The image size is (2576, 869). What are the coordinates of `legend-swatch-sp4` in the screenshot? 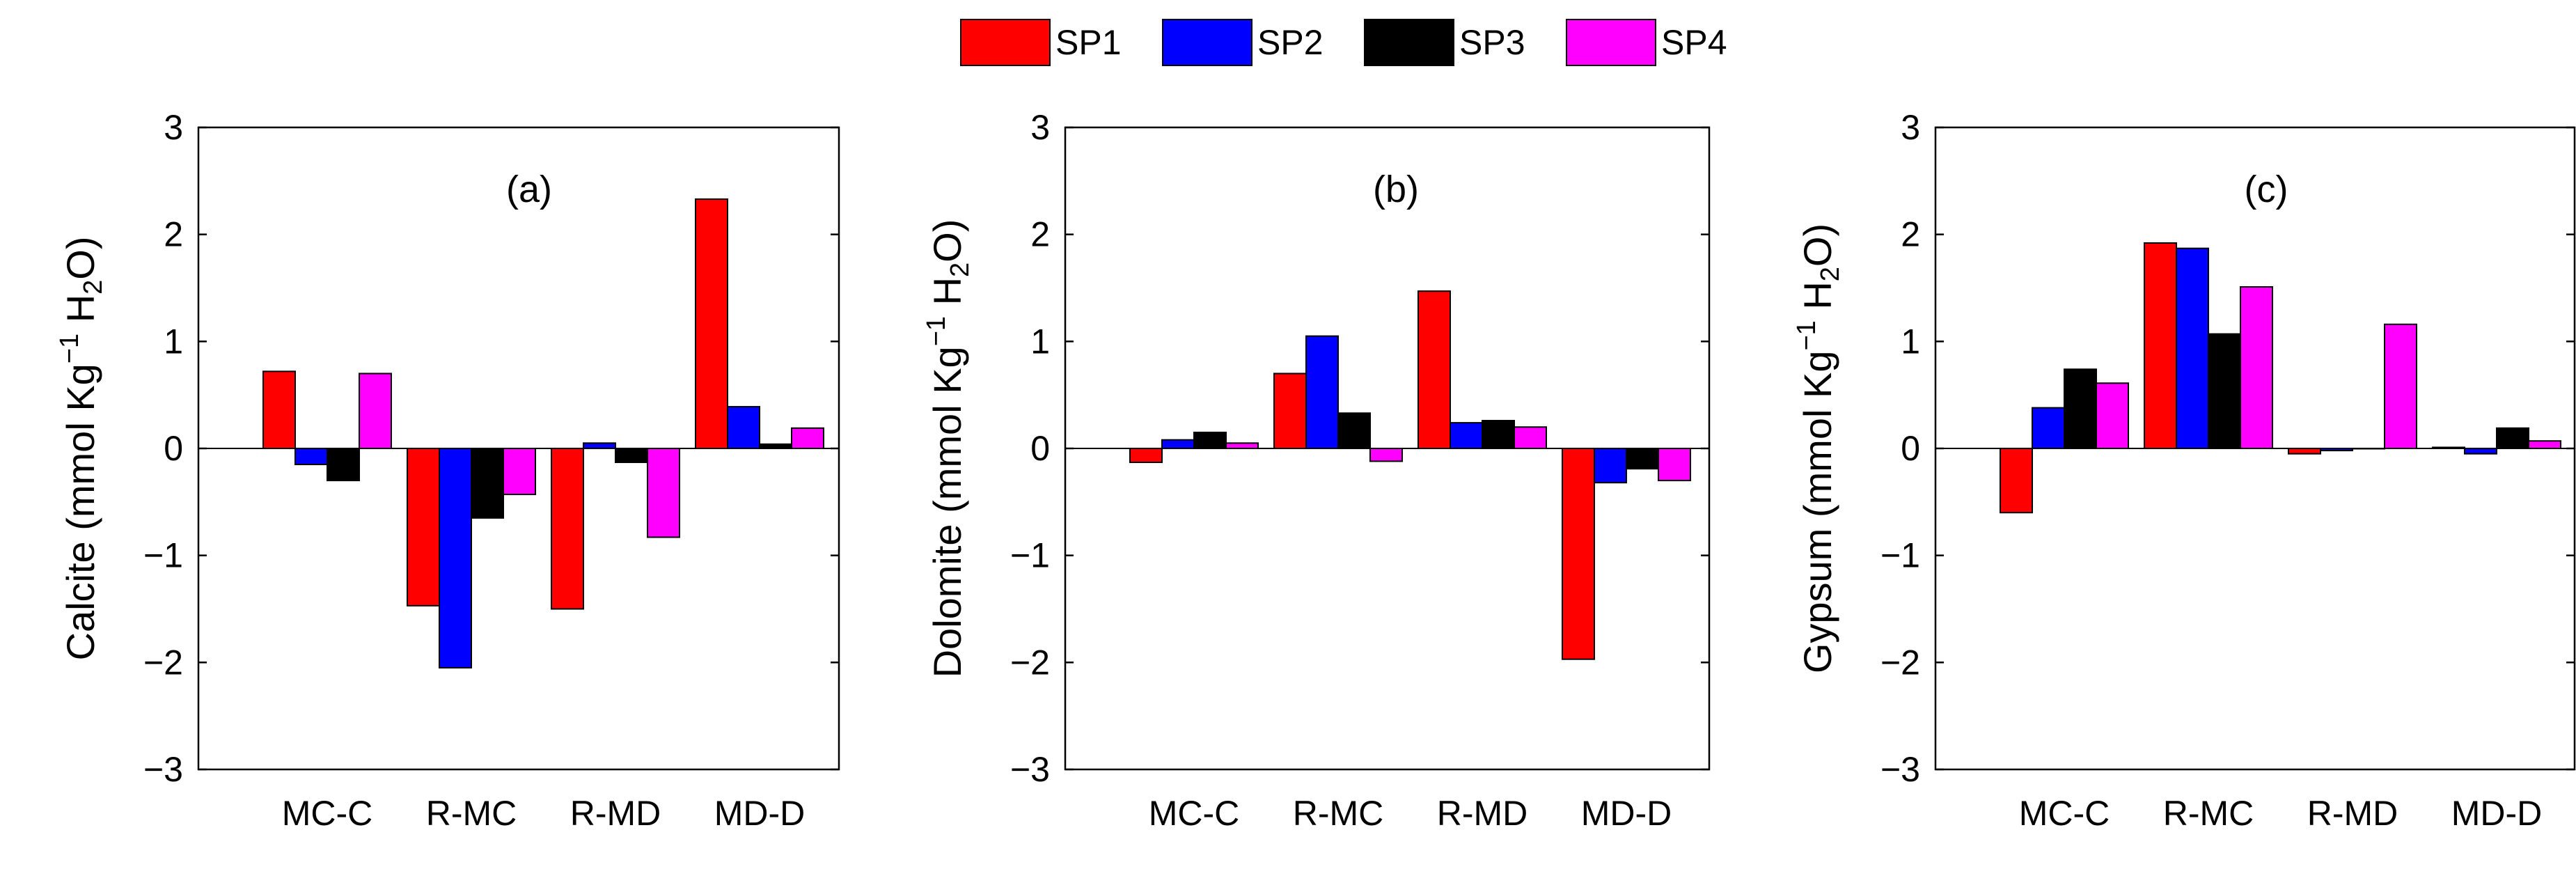 It's located at (1611, 42).